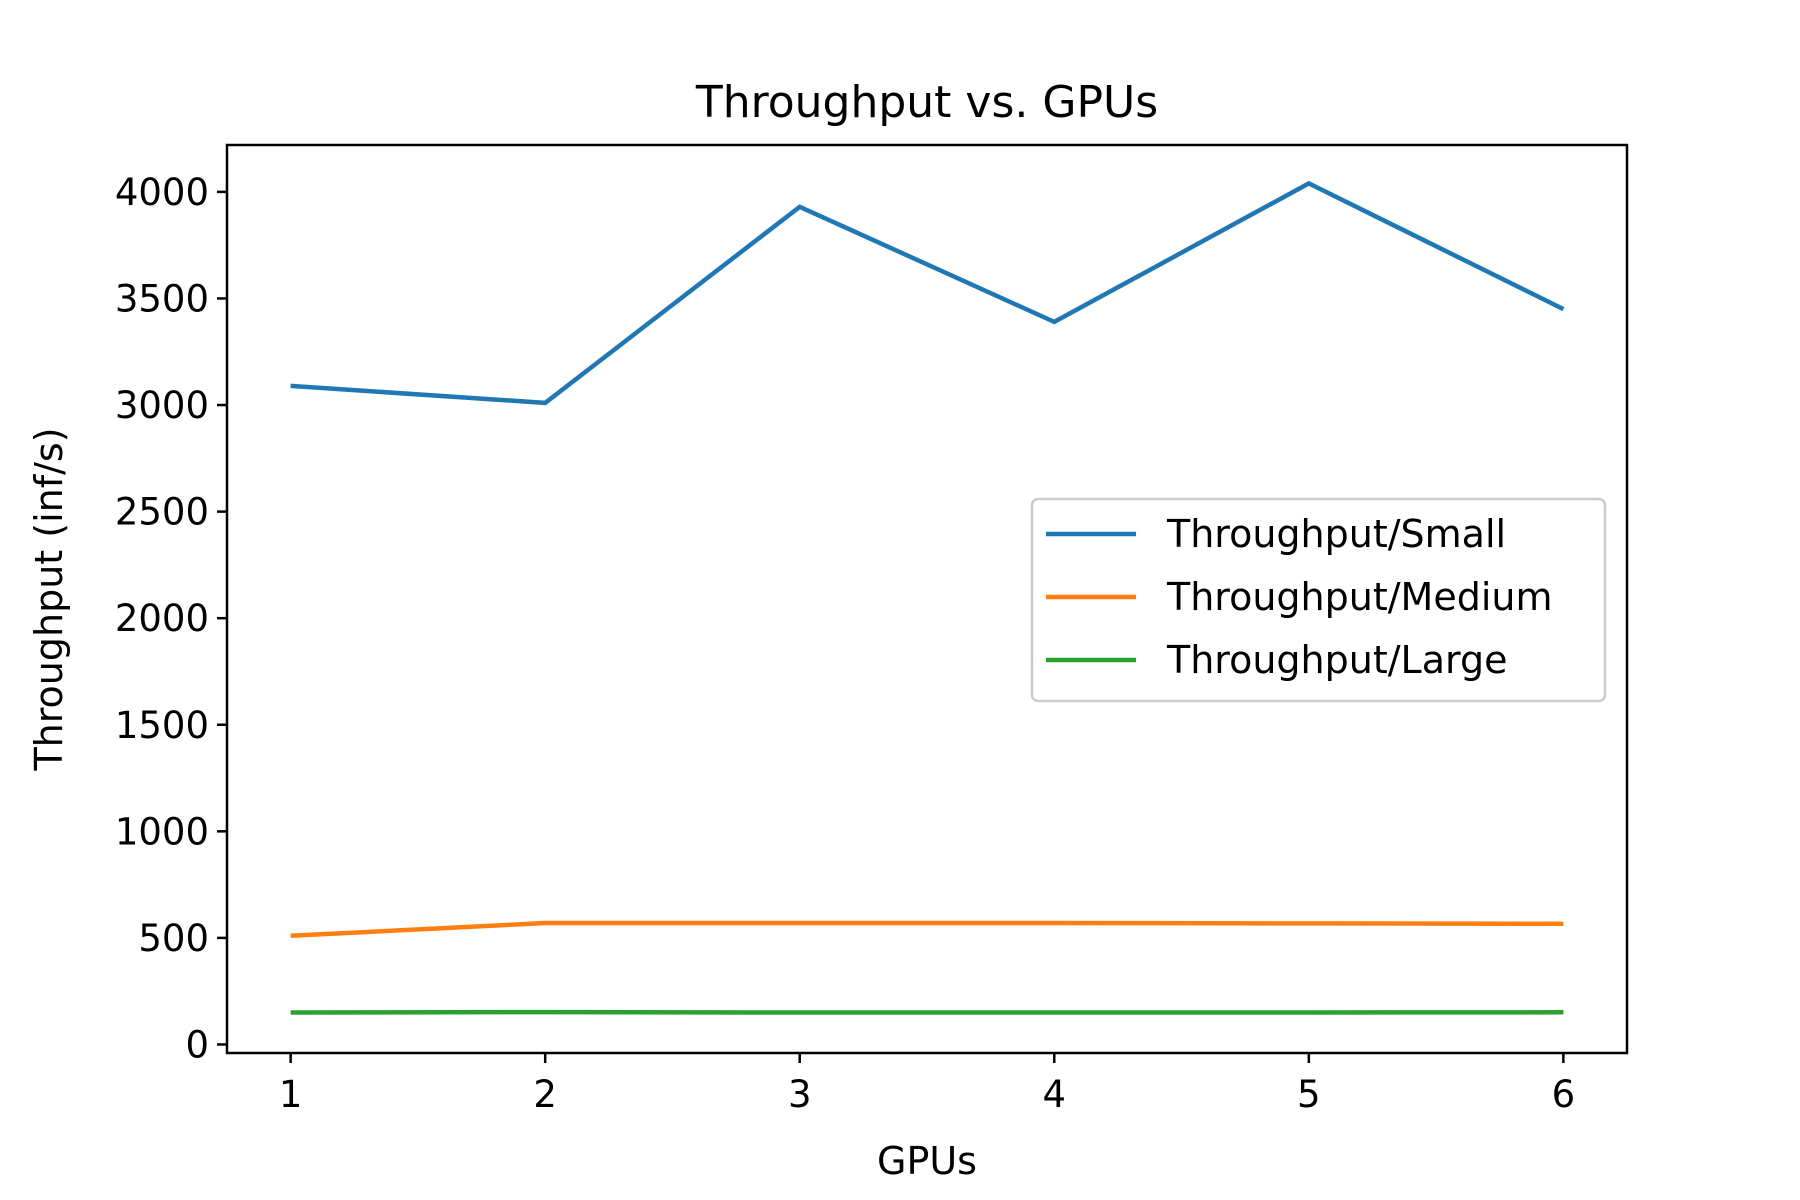 This screenshot has width=1800, height=1200. What do you see at coordinates (162, 405) in the screenshot?
I see `y-tick-label: 3000` at bounding box center [162, 405].